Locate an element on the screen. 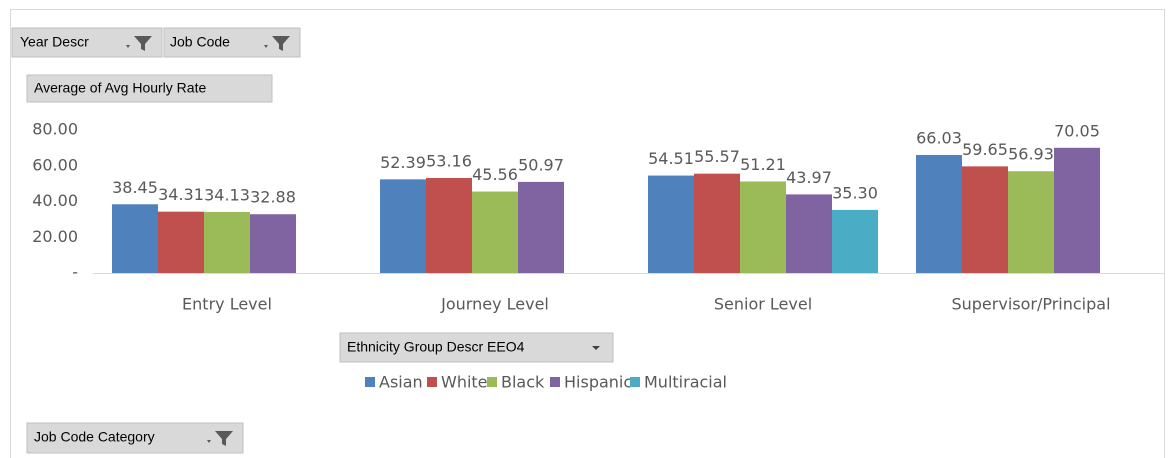  y-tick-label: 20.00 is located at coordinates (55, 236).